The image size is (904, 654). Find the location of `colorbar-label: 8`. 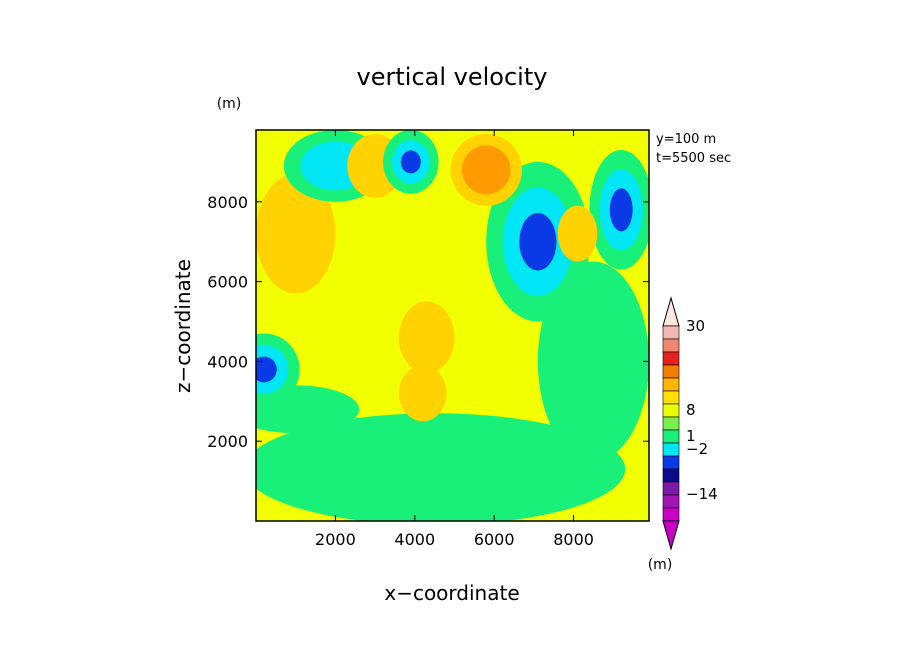

colorbar-label: 8 is located at coordinates (691, 410).